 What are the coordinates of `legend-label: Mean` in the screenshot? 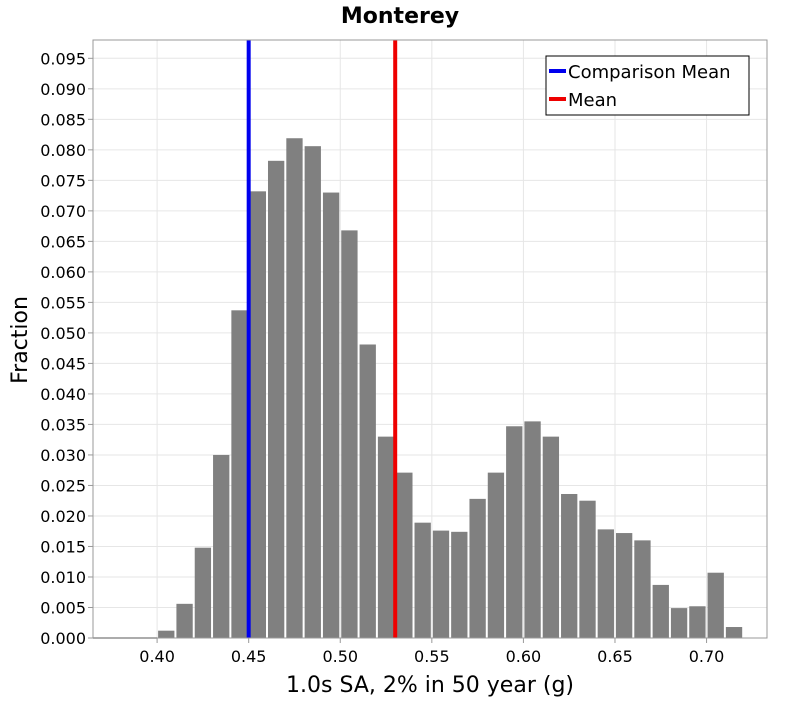 It's located at (592, 100).